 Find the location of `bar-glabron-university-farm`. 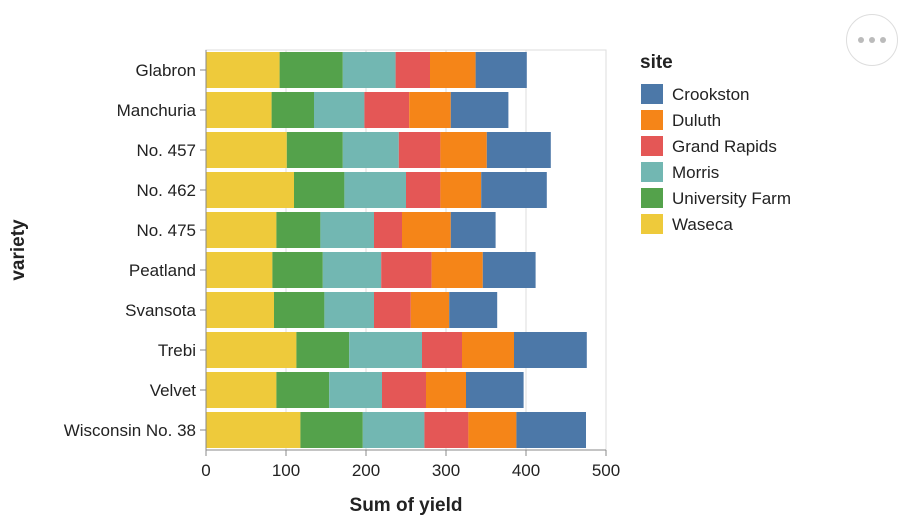

bar-glabron-university-farm is located at coordinates (311, 70).